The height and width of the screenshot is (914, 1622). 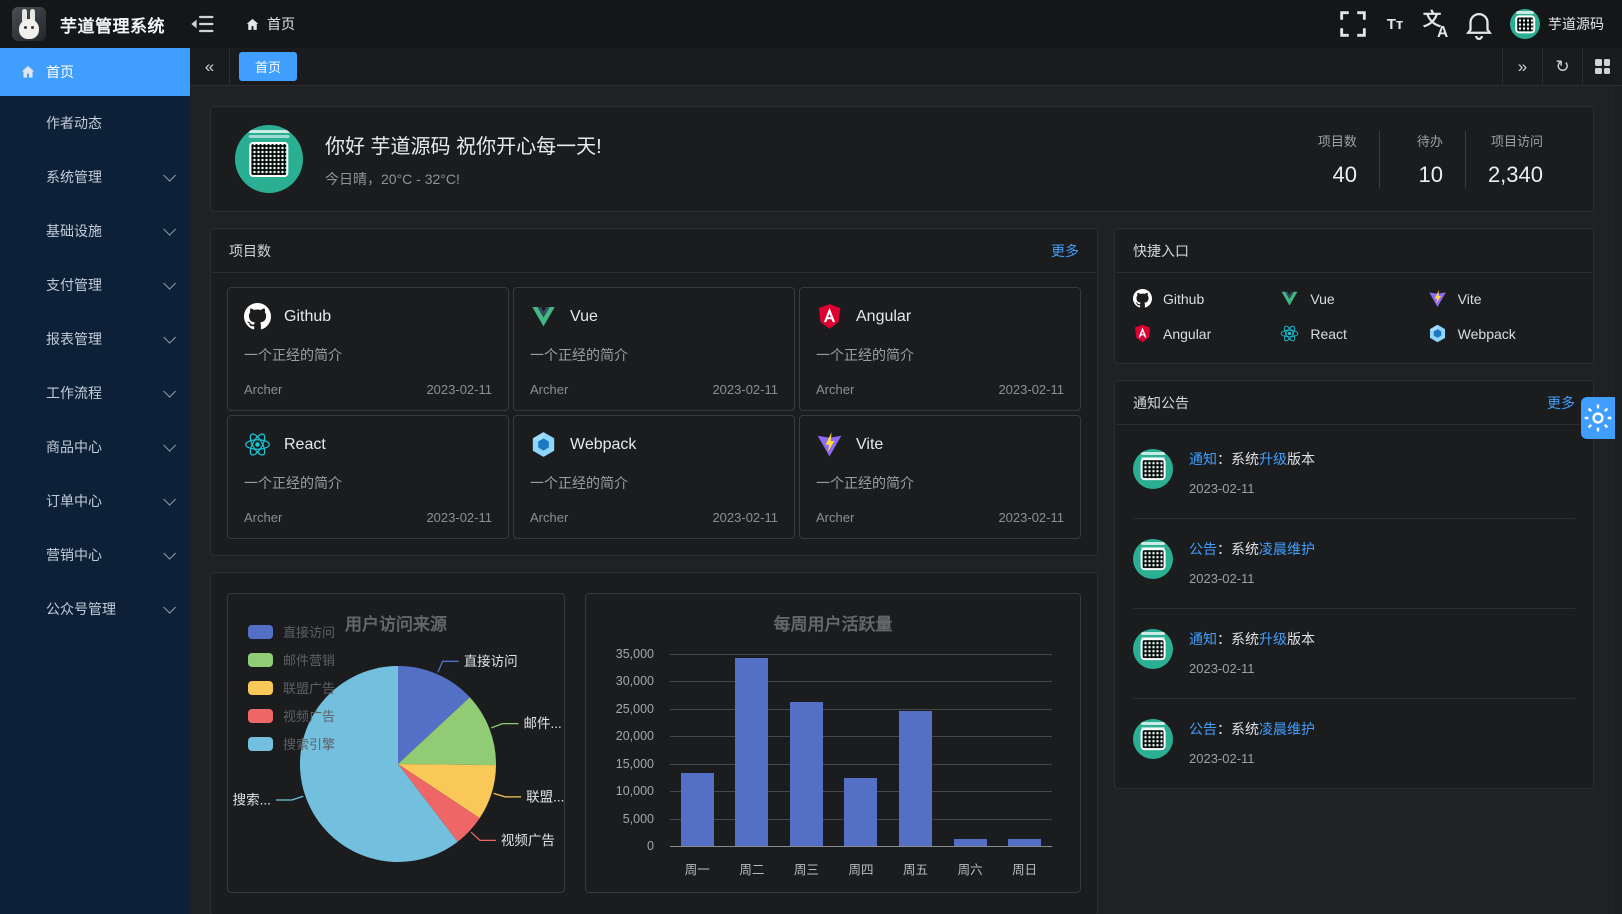 I want to click on navbar-left: 芋道管理系统 首页, so click(x=147, y=24).